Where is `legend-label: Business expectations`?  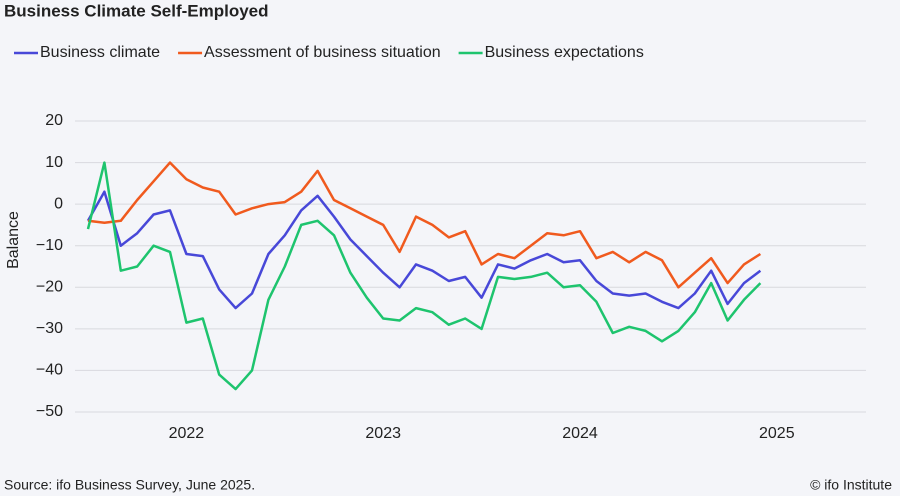 legend-label: Business expectations is located at coordinates (564, 52).